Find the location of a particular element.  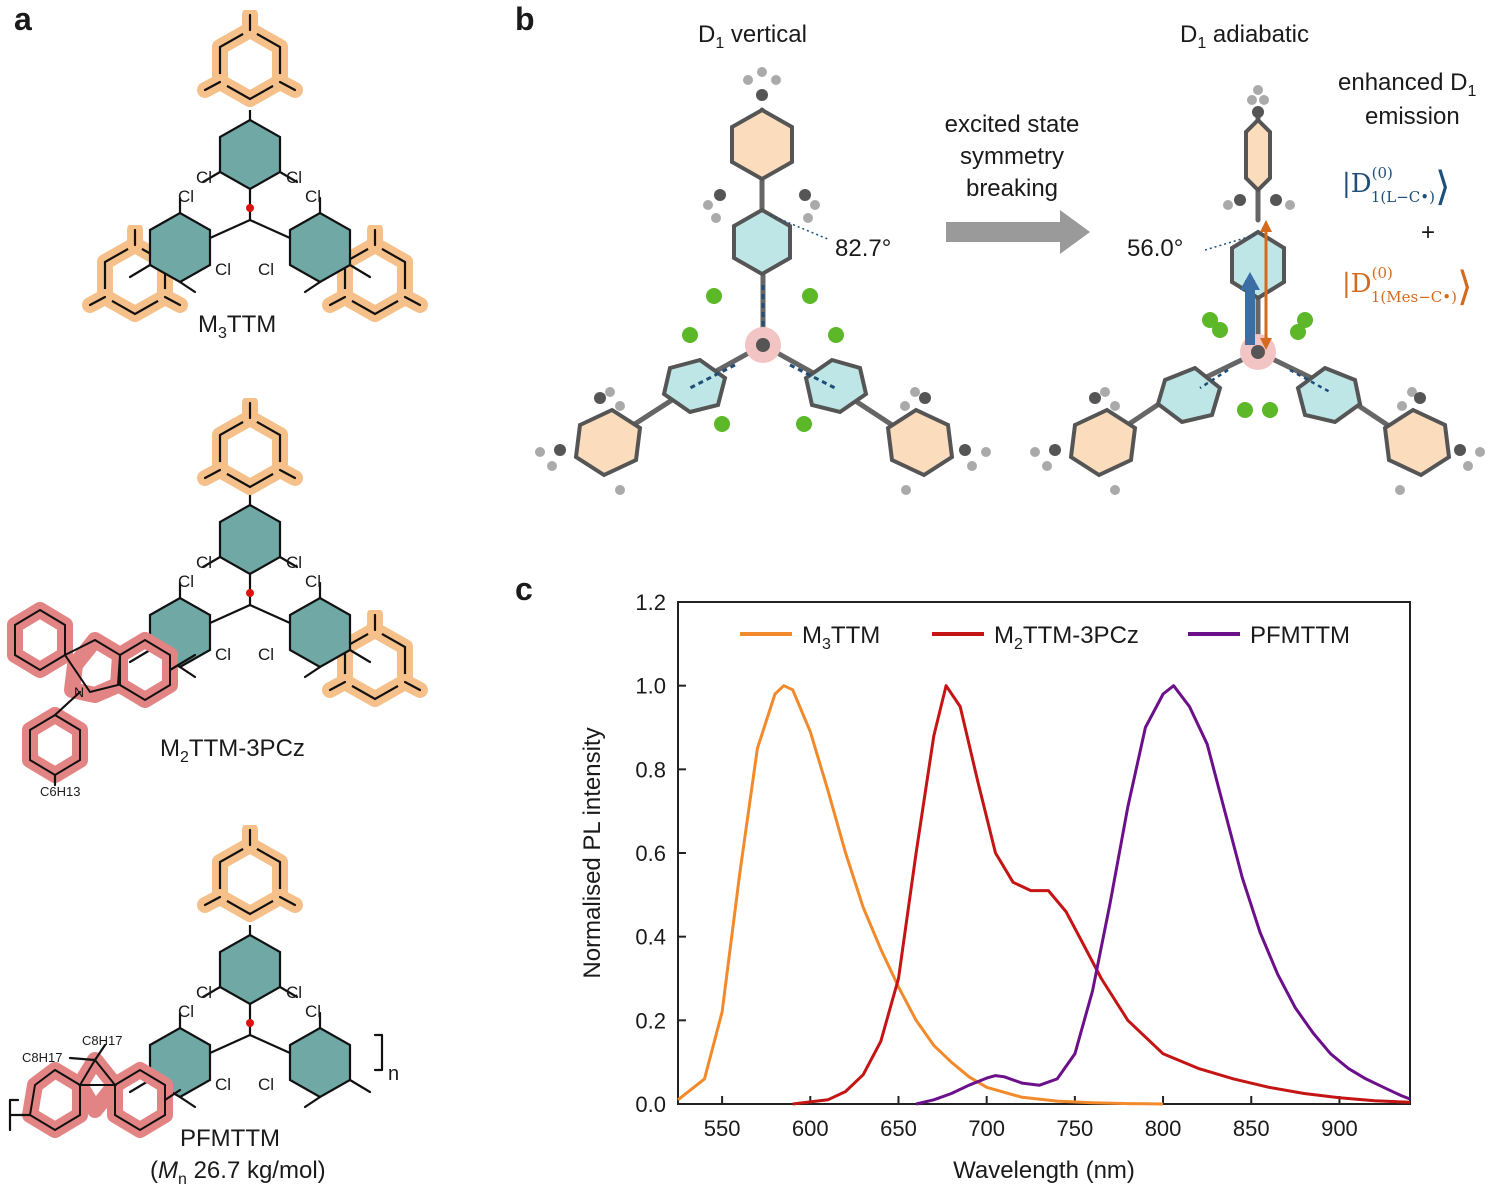

d1-adiabatic-model: 56.0° is located at coordinates (1257, 290).